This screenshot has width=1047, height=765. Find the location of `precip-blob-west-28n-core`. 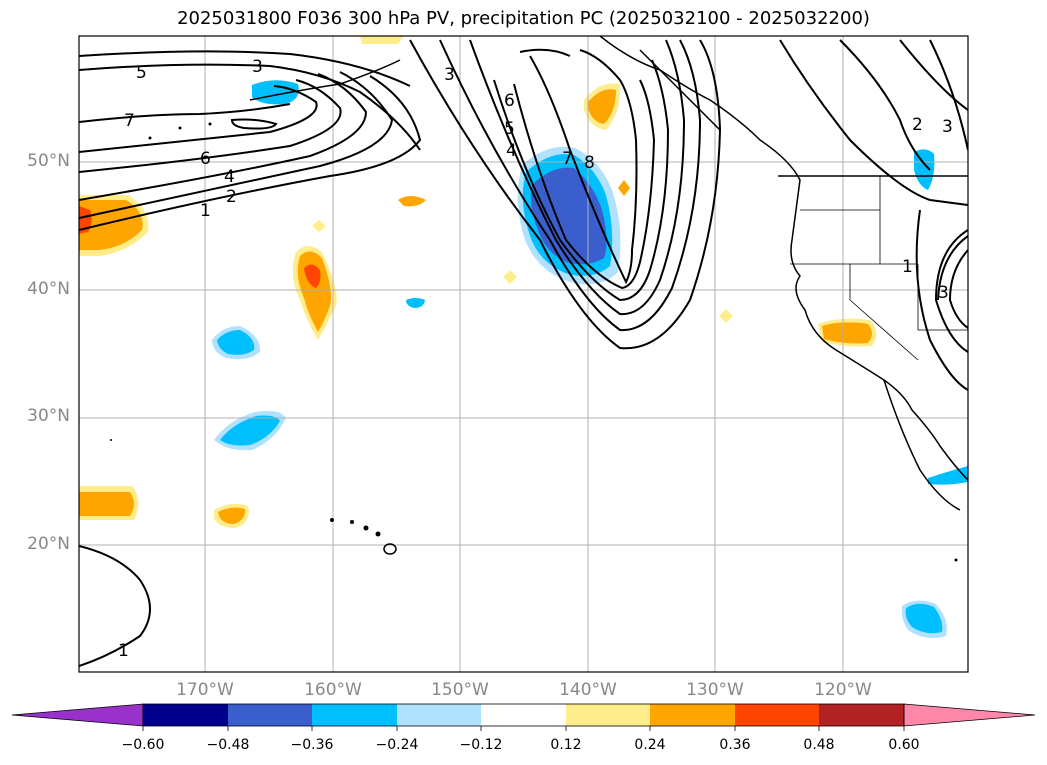

precip-blob-west-28n-core is located at coordinates (250, 430).